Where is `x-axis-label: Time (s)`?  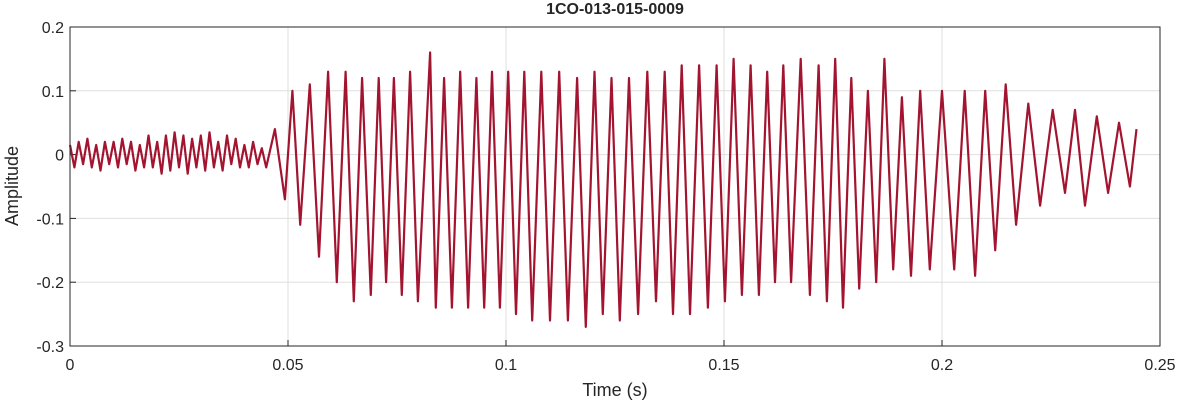 x-axis-label: Time (s) is located at coordinates (614, 390).